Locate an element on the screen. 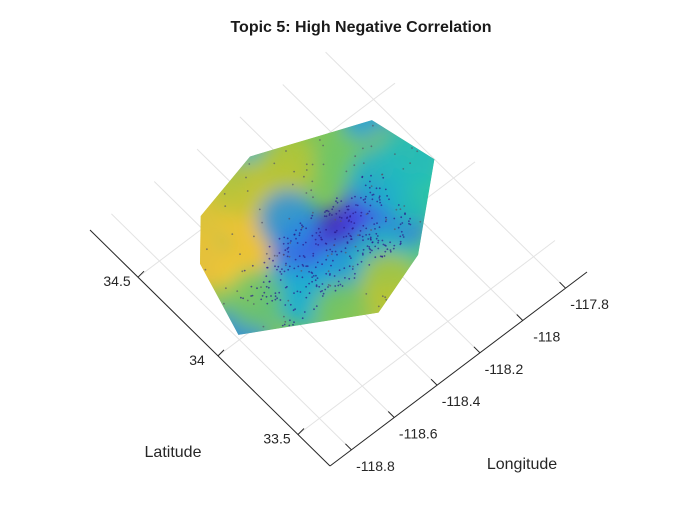  y-gridline is located at coordinates (426, 337).